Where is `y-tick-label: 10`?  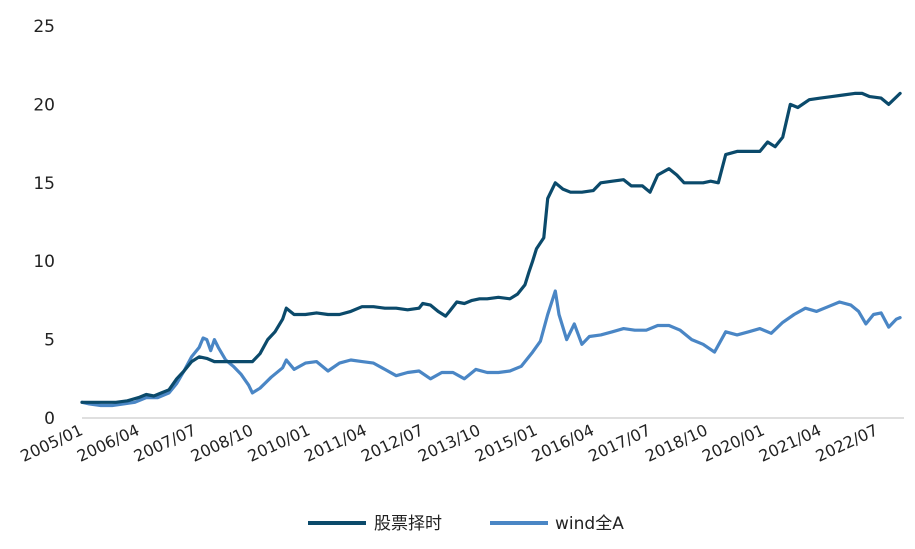
y-tick-label: 10 is located at coordinates (44, 262).